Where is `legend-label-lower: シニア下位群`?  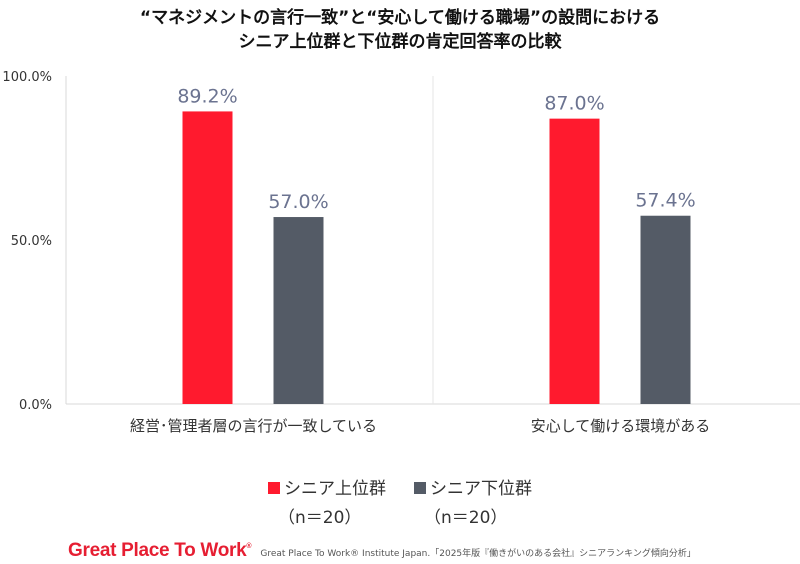 legend-label-lower: シニア下位群 is located at coordinates (481, 489).